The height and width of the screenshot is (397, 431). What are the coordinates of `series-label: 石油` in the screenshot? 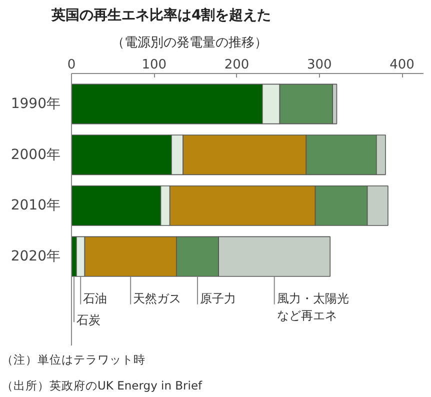 It's located at (95, 299).